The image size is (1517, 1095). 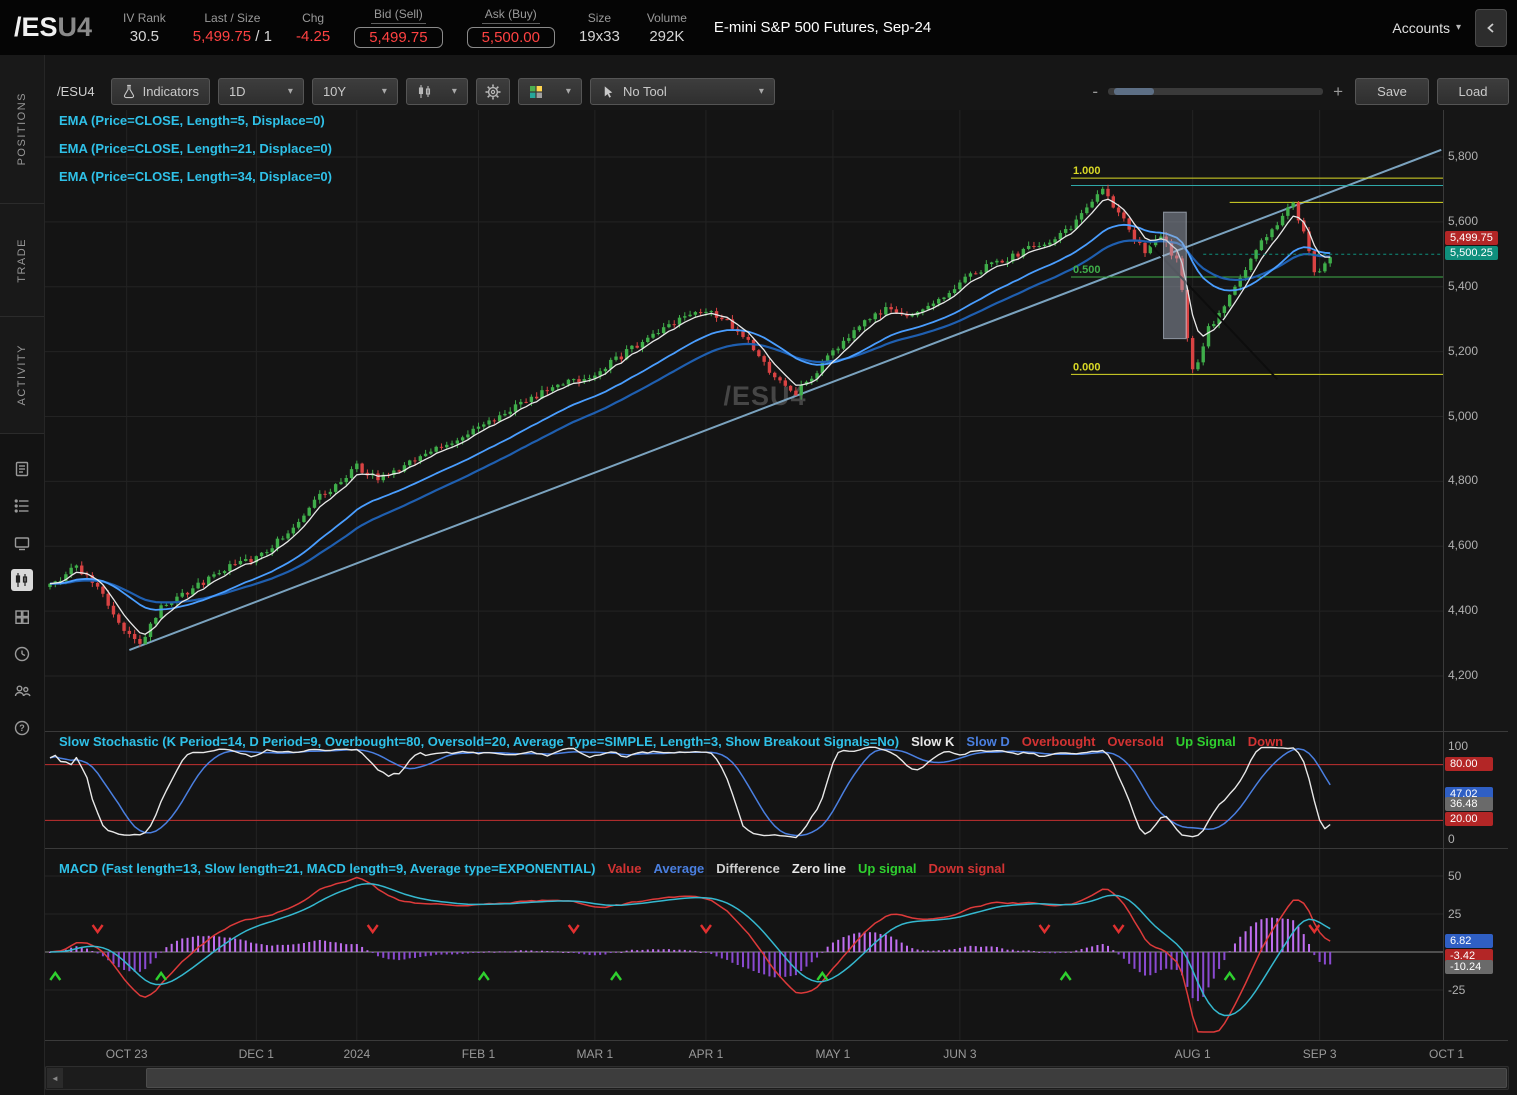 What do you see at coordinates (1175, 275) in the screenshot?
I see `drawing-selection` at bounding box center [1175, 275].